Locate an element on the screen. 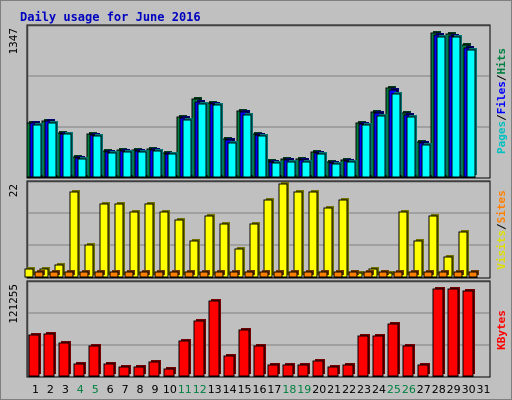 Image resolution: width=512 pixels, height=400 pixels. x-tick-label-16: 16 is located at coordinates (260, 389).